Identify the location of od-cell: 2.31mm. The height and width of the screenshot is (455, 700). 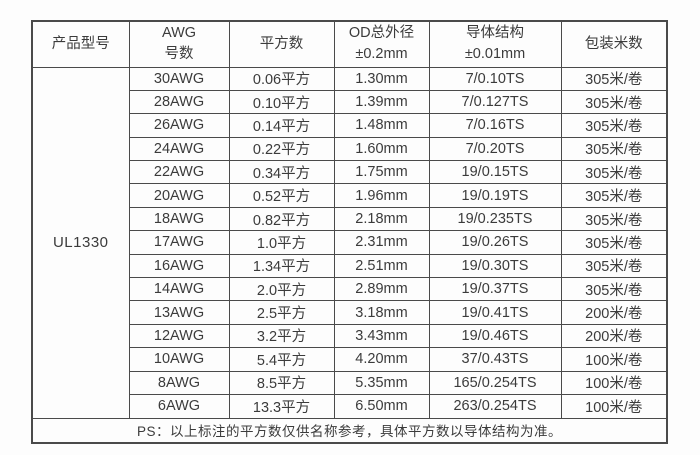
(381, 242).